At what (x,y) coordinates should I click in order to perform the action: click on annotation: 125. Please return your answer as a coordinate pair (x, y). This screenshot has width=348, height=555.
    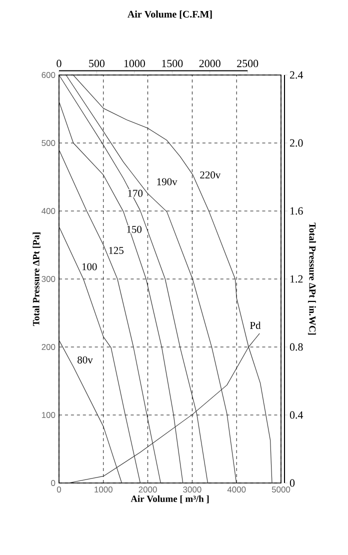
    Looking at the image, I should click on (116, 250).